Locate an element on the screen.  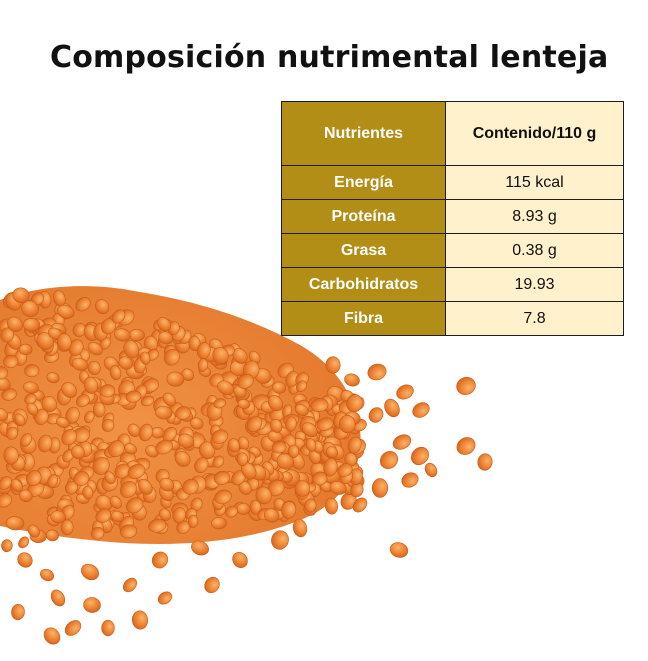
nutrient-value: 115 kcal is located at coordinates (534, 182).